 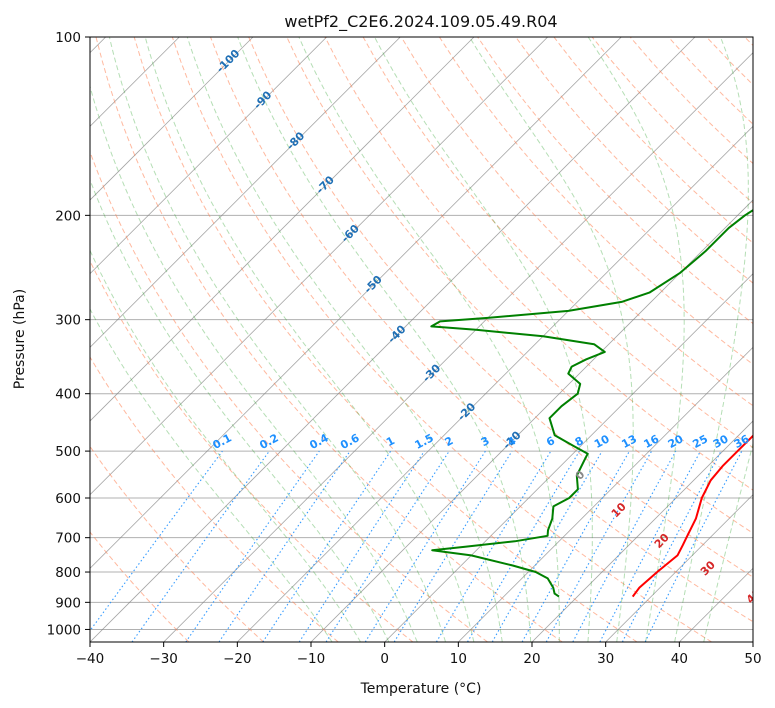 What do you see at coordinates (605, 659) in the screenshot?
I see `x-tick-label: 30` at bounding box center [605, 659].